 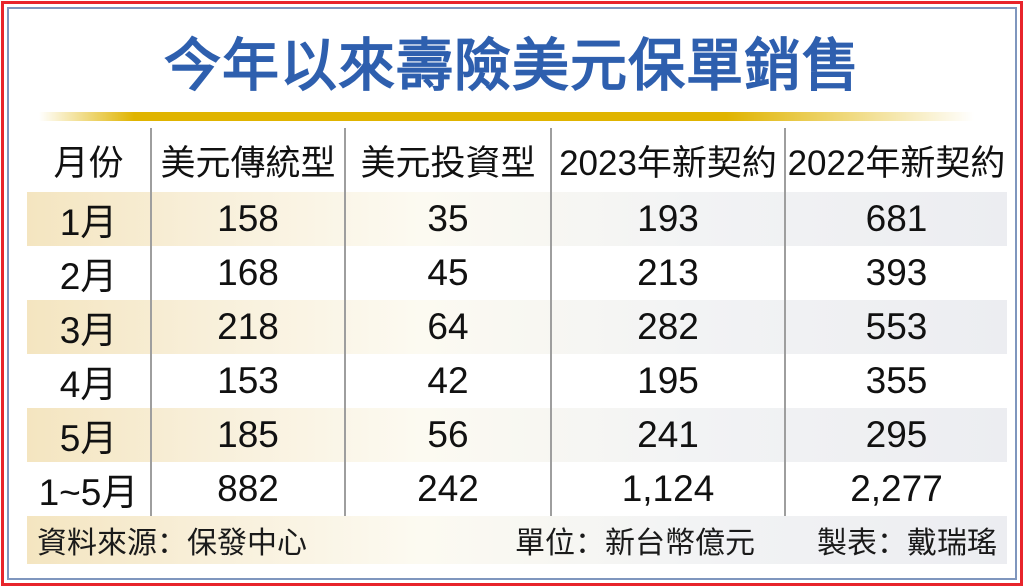 What do you see at coordinates (669, 273) in the screenshot?
I see `value-cell: 213` at bounding box center [669, 273].